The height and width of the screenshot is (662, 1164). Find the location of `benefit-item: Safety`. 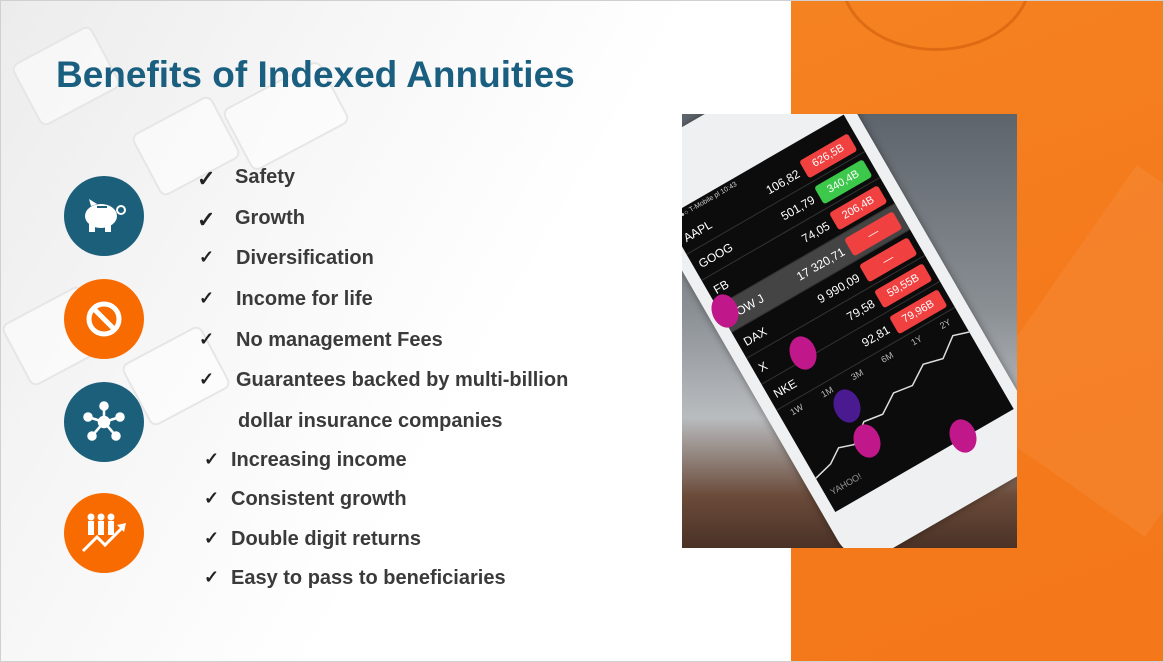

benefit-item: Safety is located at coordinates (265, 177).